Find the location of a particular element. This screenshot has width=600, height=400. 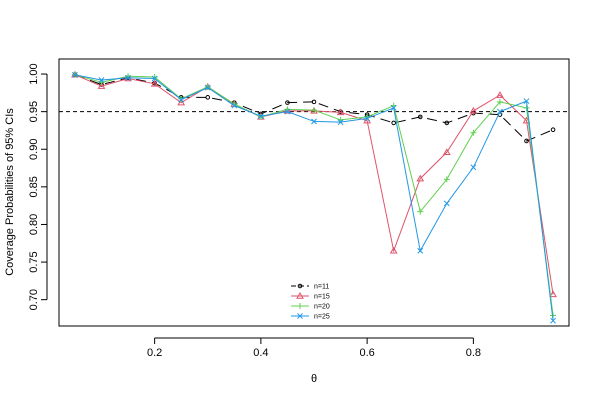

legend-item: n=20 is located at coordinates (310, 307).